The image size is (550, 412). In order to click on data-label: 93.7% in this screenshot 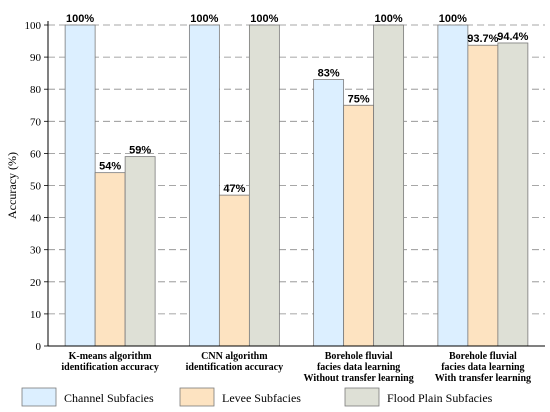, I will do `click(482, 39)`.